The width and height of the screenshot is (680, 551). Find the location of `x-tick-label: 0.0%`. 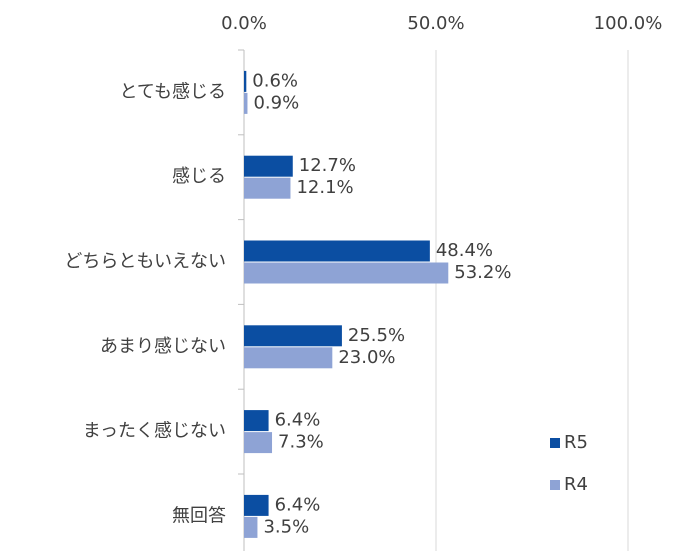

x-tick-label: 0.0% is located at coordinates (244, 23).